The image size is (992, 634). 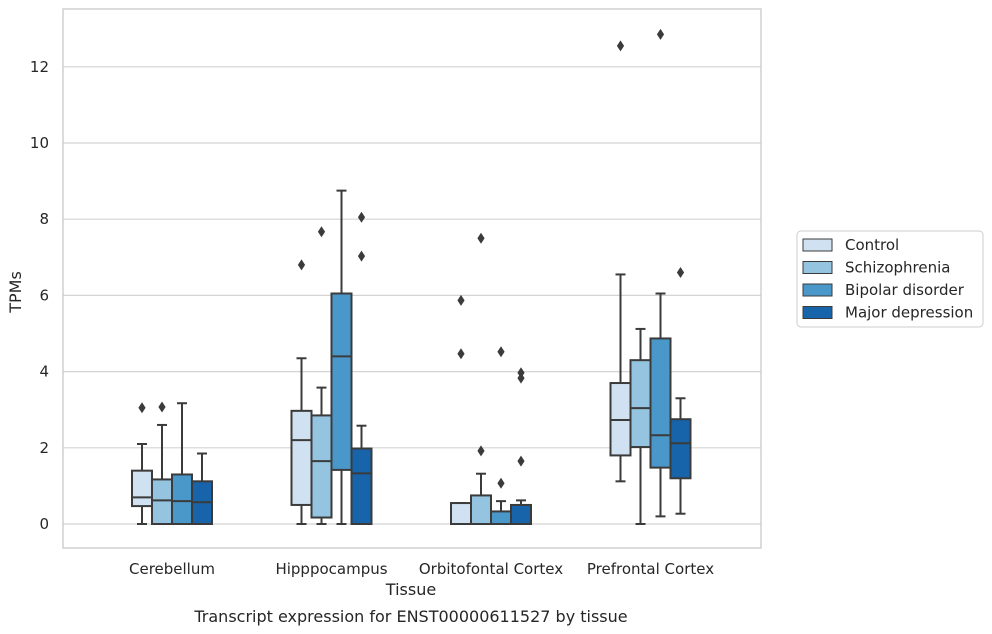 What do you see at coordinates (650, 569) in the screenshot?
I see `x-tick-label: Prefrontal Cortex` at bounding box center [650, 569].